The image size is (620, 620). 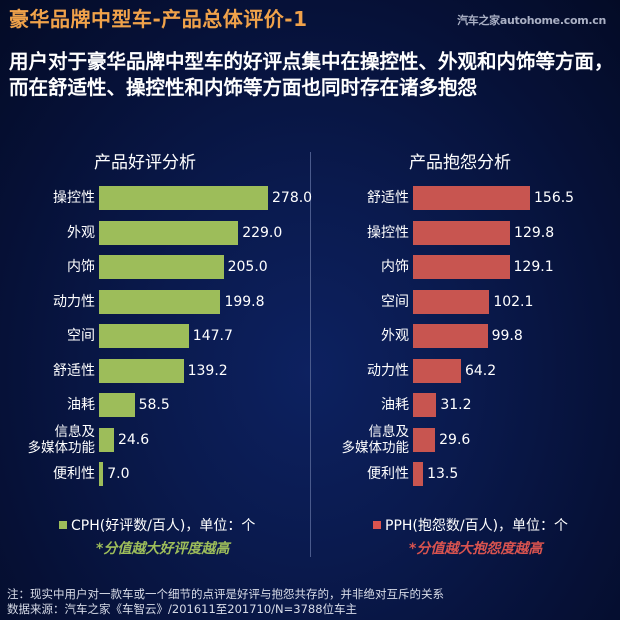 I want to click on bar-row: 信息及 多媒体功能 24.6, so click(x=155, y=439).